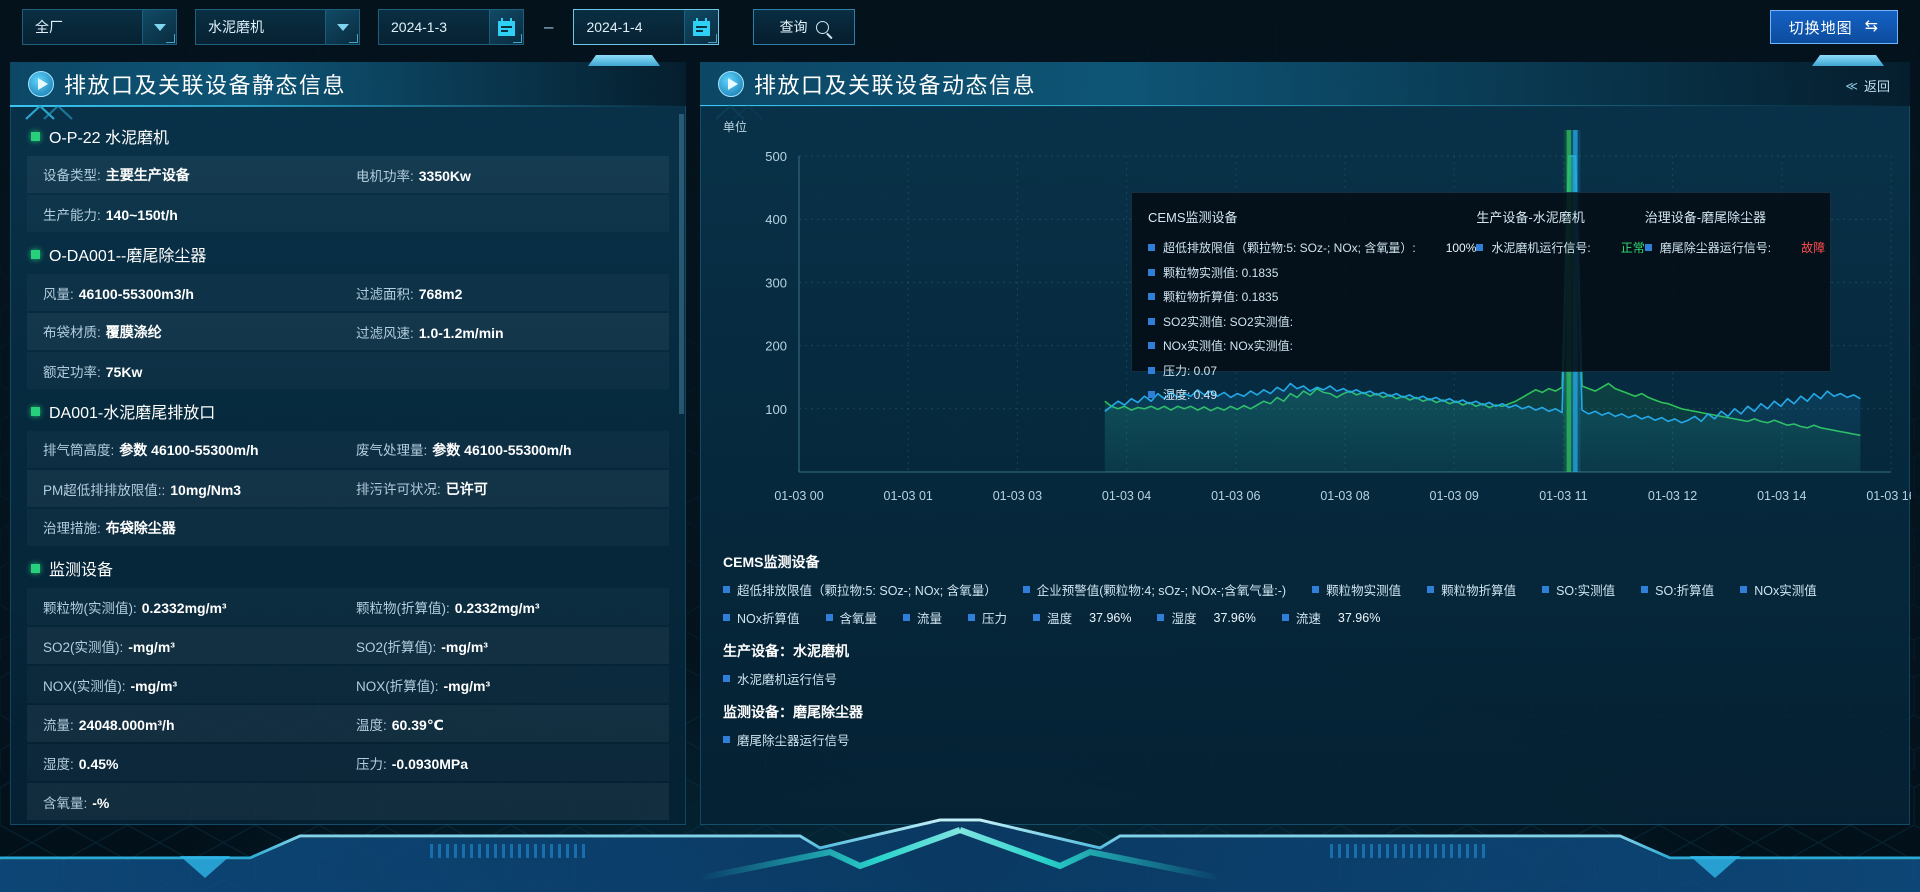 This screenshot has height=892, width=1920. What do you see at coordinates (851, 617) in the screenshot?
I see `legend-item: 含氧量` at bounding box center [851, 617].